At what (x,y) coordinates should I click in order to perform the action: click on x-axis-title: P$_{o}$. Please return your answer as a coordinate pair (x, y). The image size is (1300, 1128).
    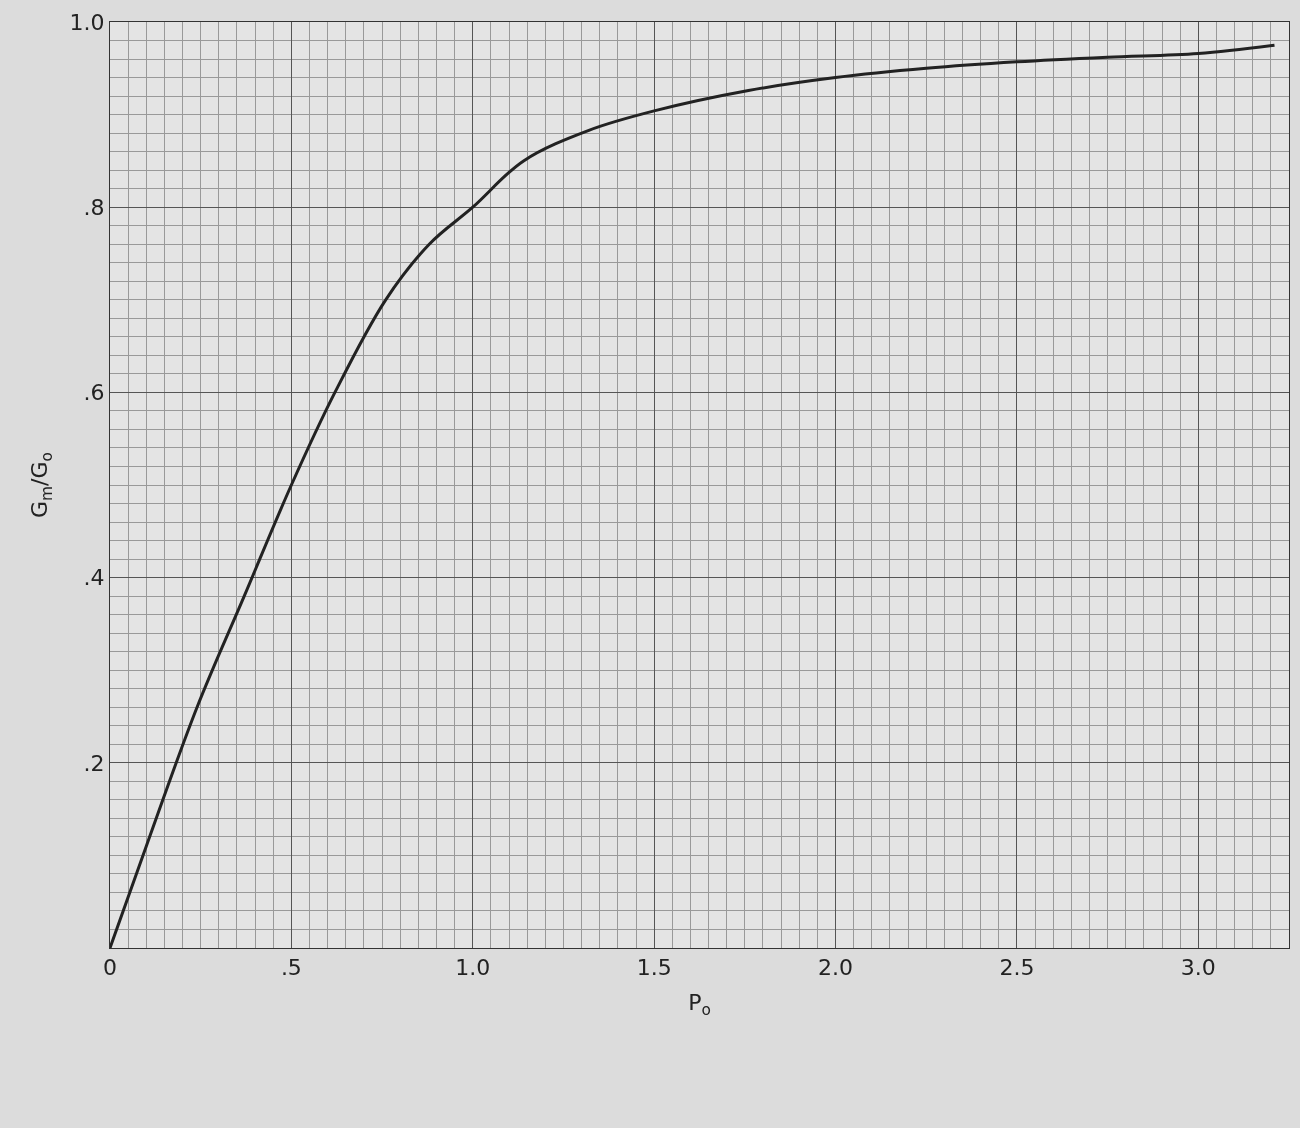
    Looking at the image, I should click on (699, 1004).